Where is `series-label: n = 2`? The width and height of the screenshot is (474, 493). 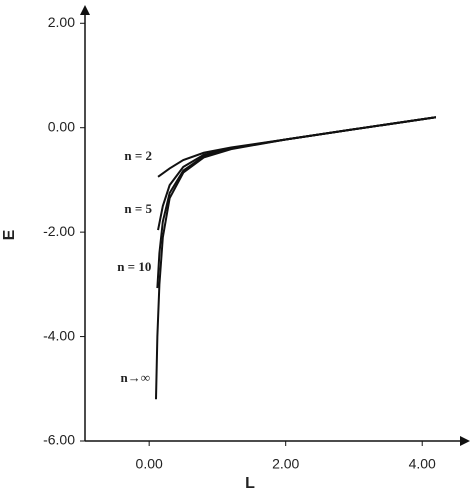 series-label: n = 2 is located at coordinates (138, 155).